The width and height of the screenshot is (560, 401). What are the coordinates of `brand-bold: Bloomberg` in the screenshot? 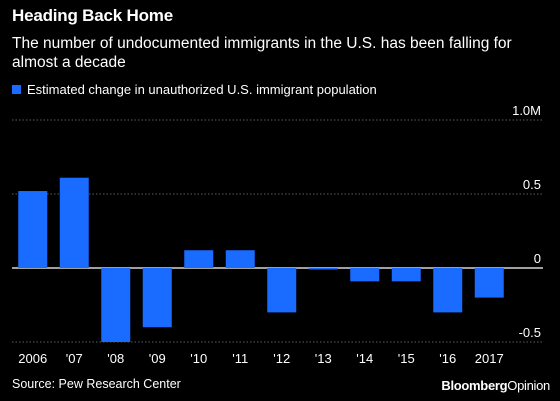 It's located at (474, 385).